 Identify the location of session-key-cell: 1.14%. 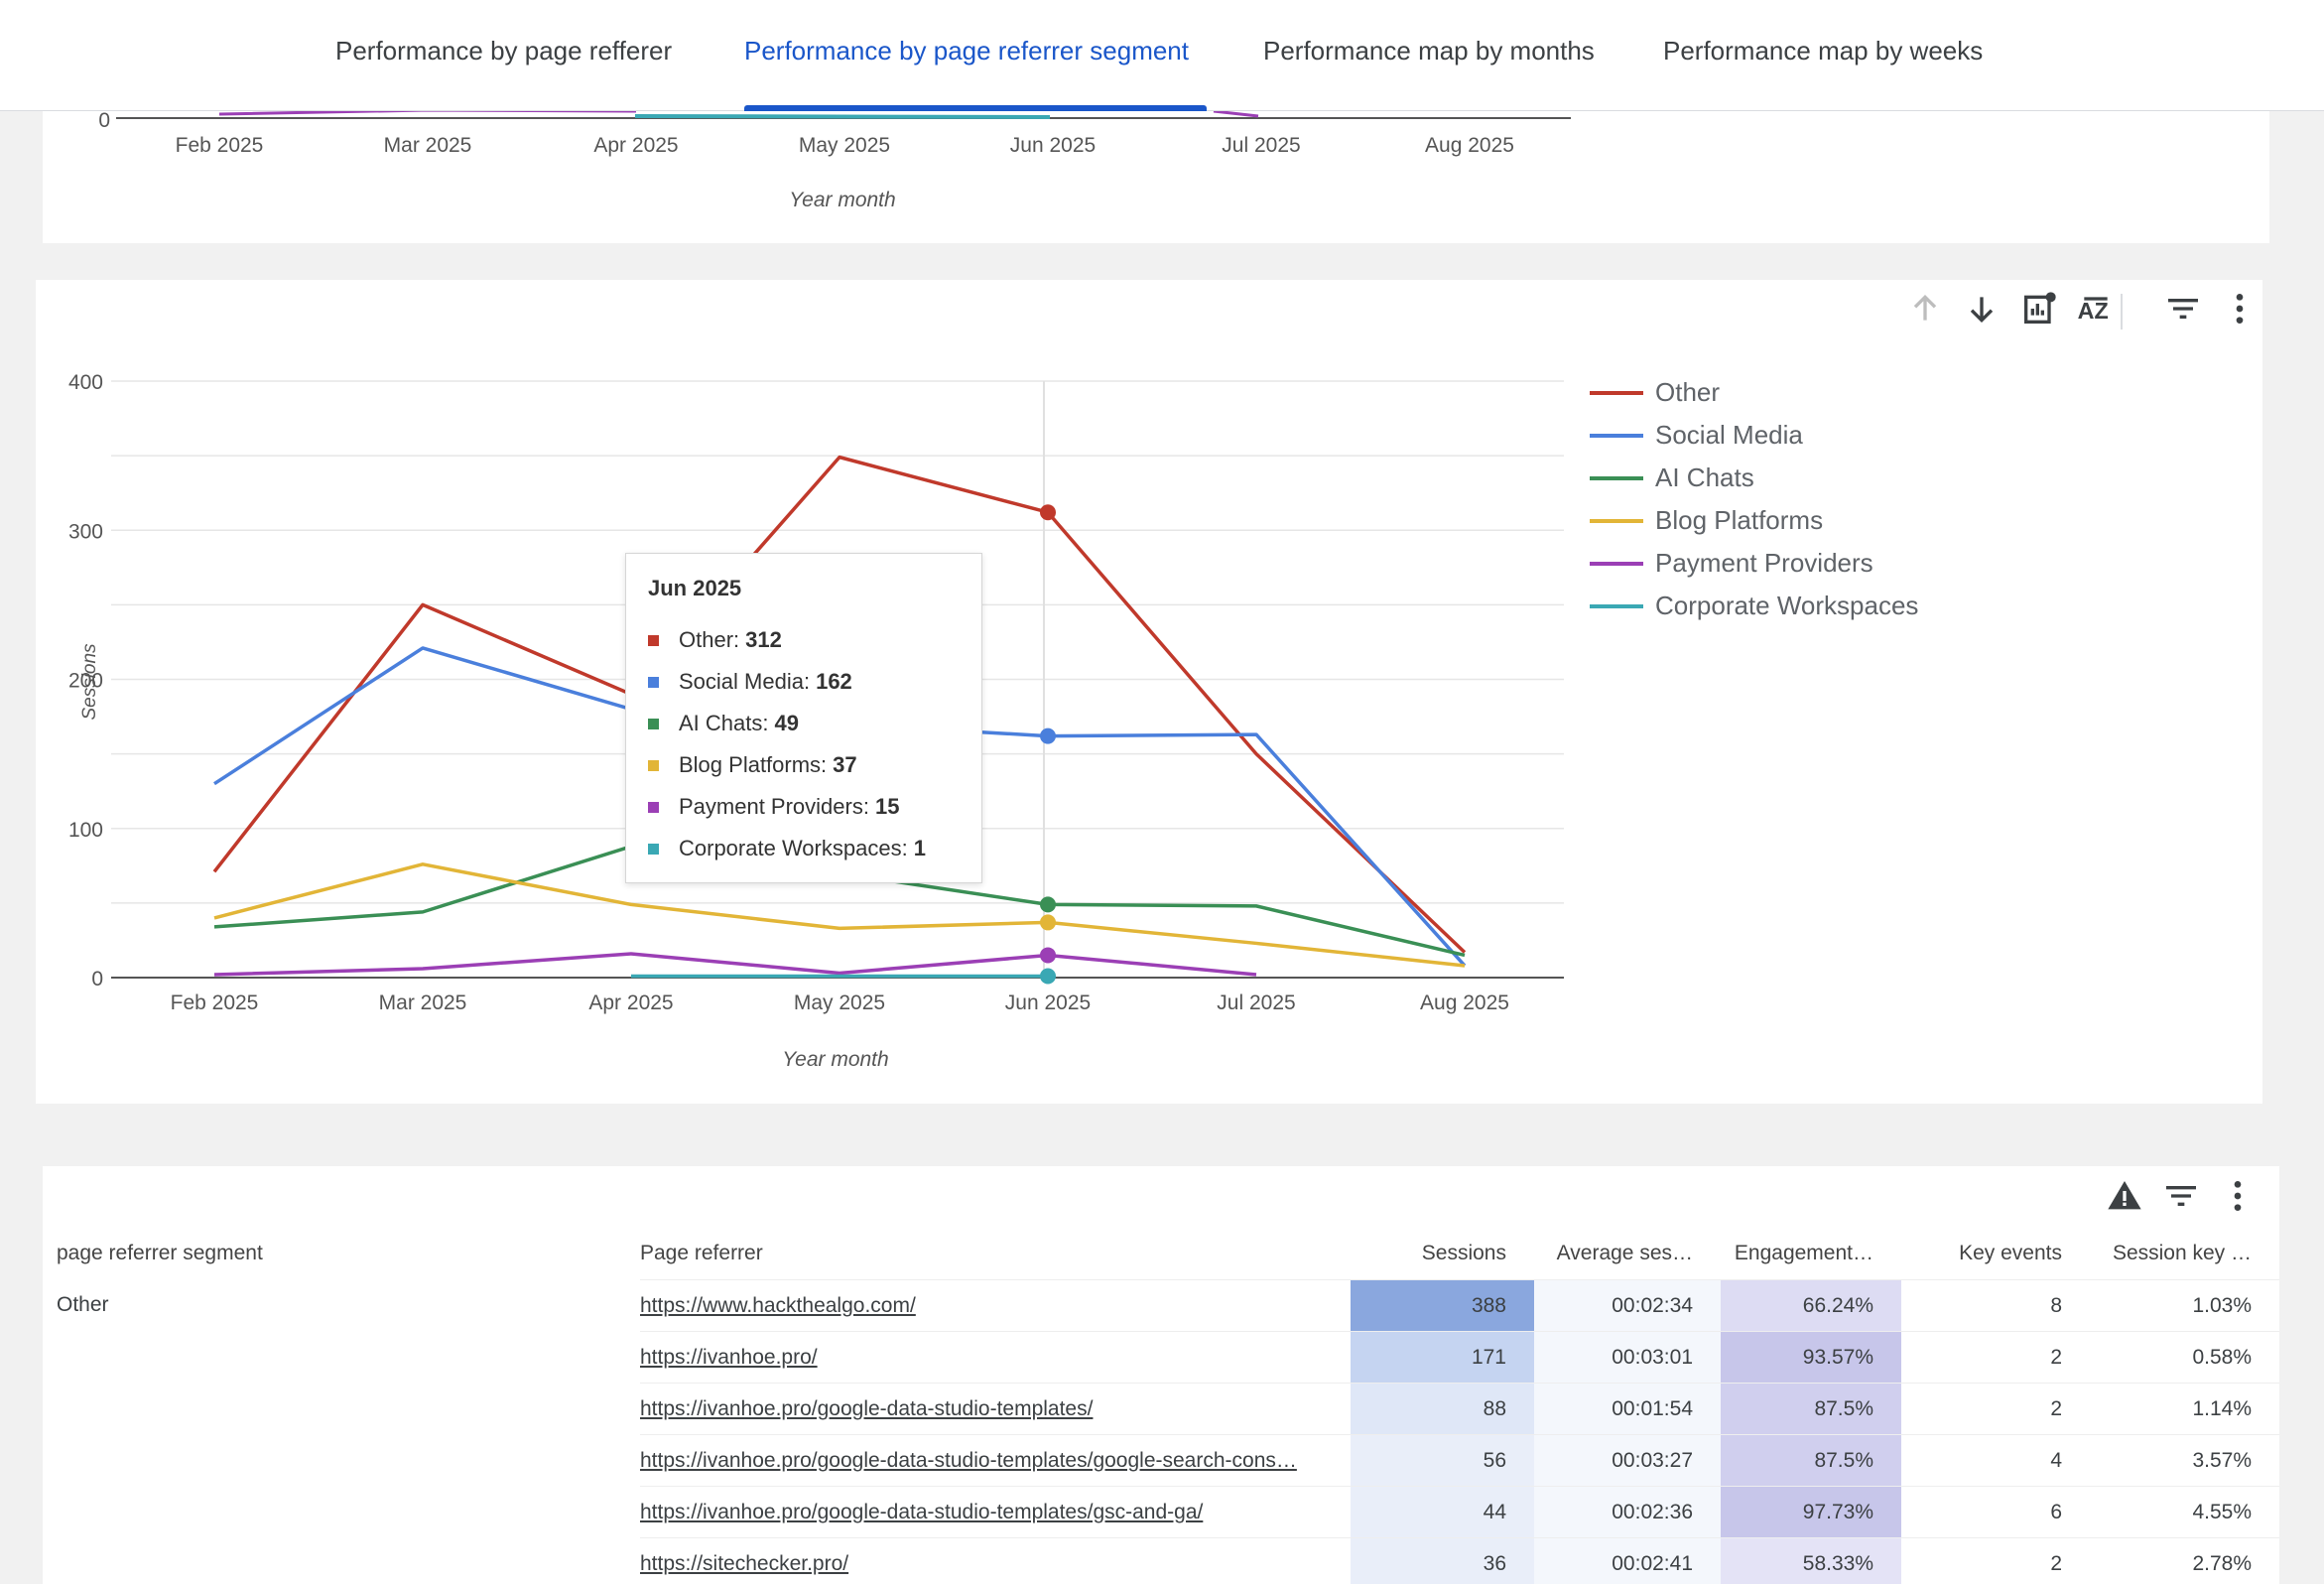
(2184, 1408).